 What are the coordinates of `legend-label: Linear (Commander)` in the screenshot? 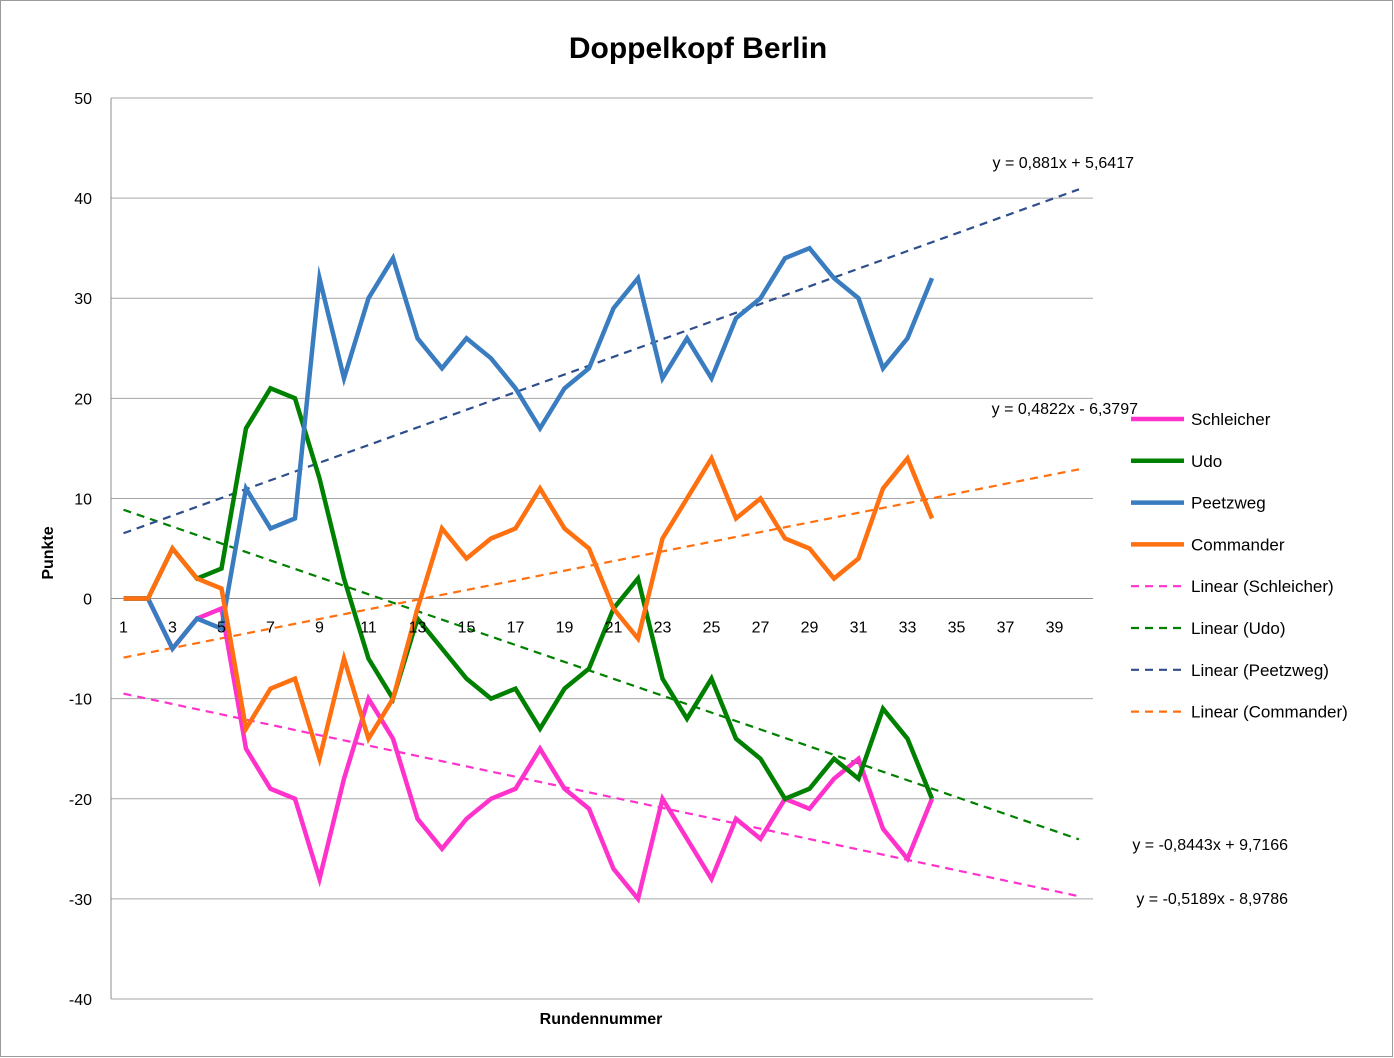 It's located at (1269, 712).